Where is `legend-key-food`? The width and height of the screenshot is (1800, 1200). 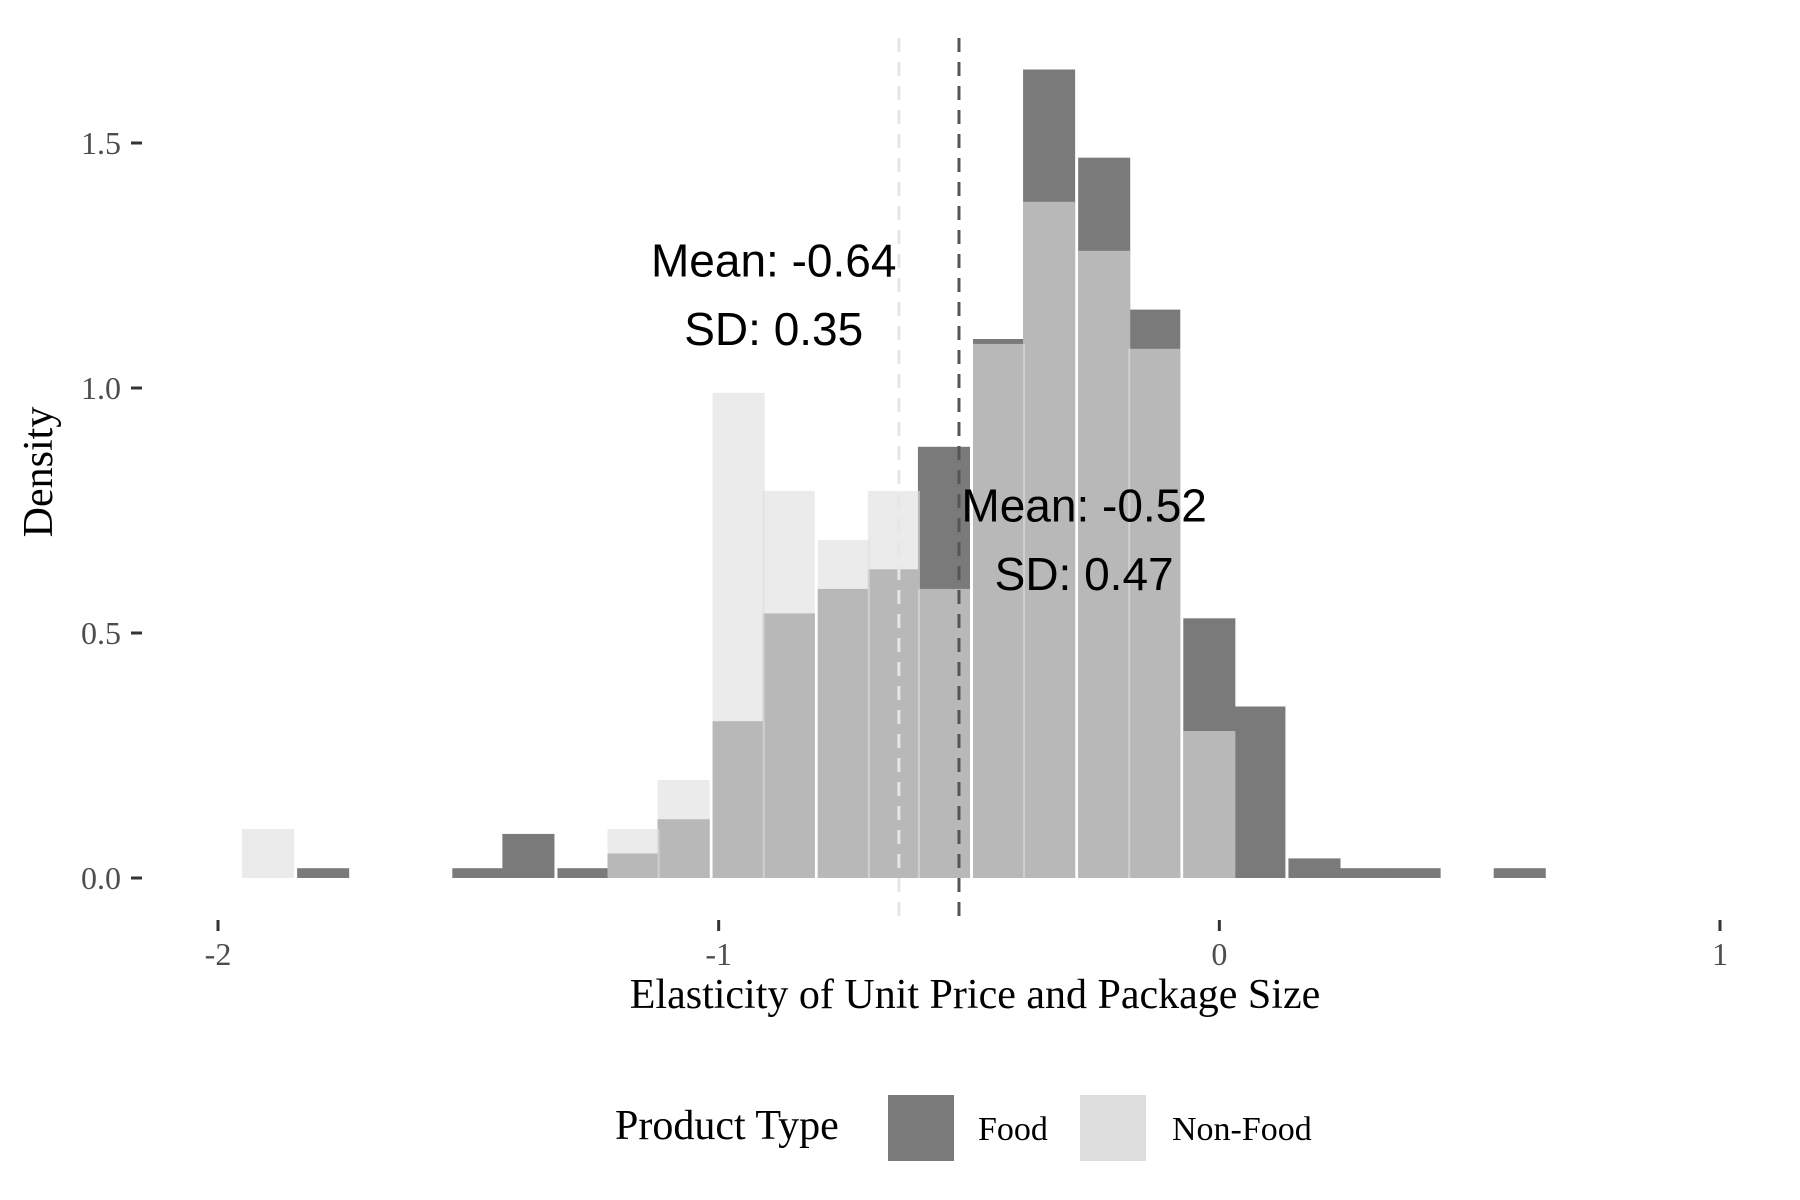 legend-key-food is located at coordinates (921, 1128).